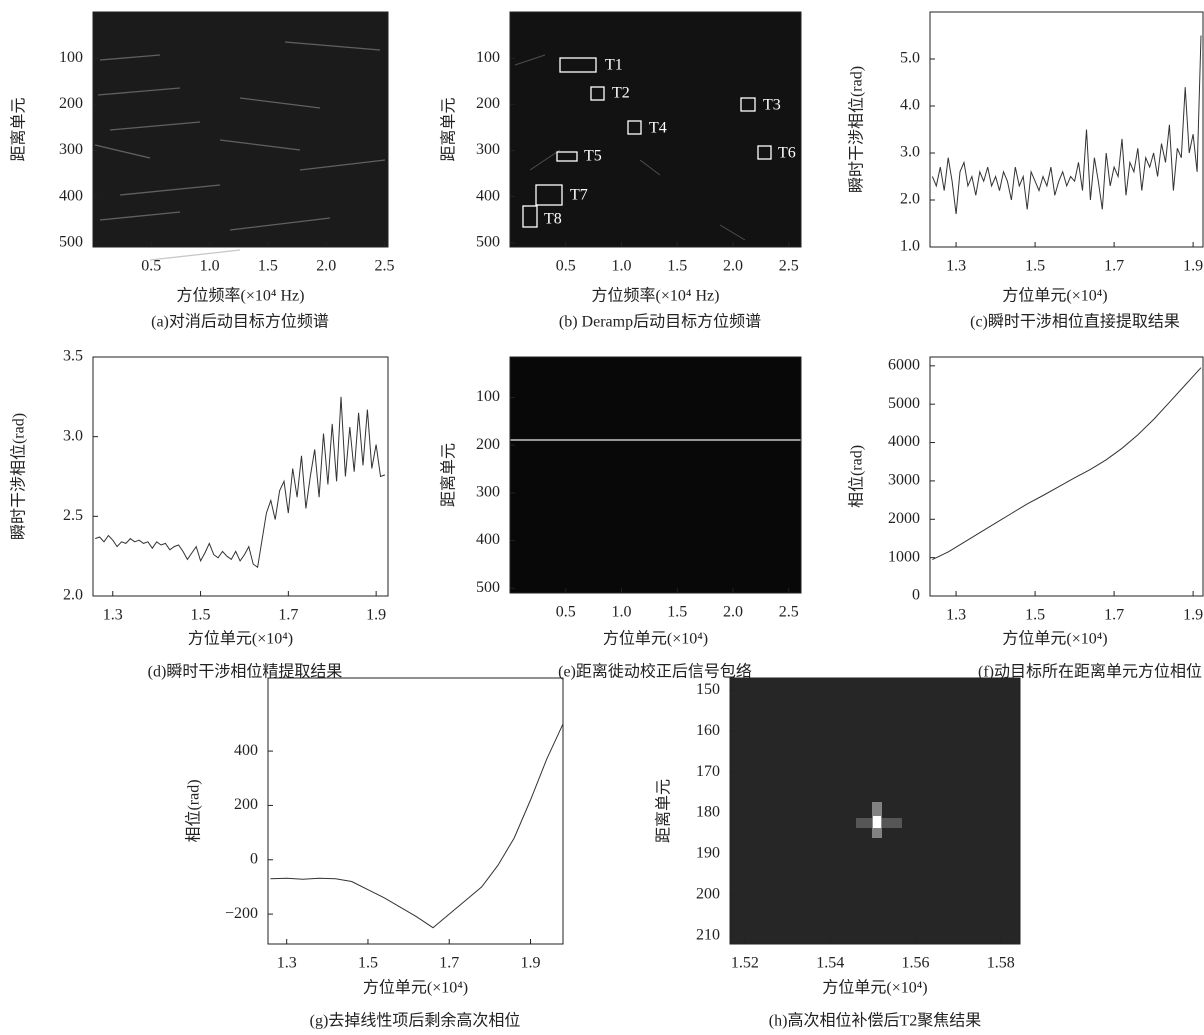 The image size is (1204, 1035). I want to click on y-tick-label: 170, so click(708, 771).